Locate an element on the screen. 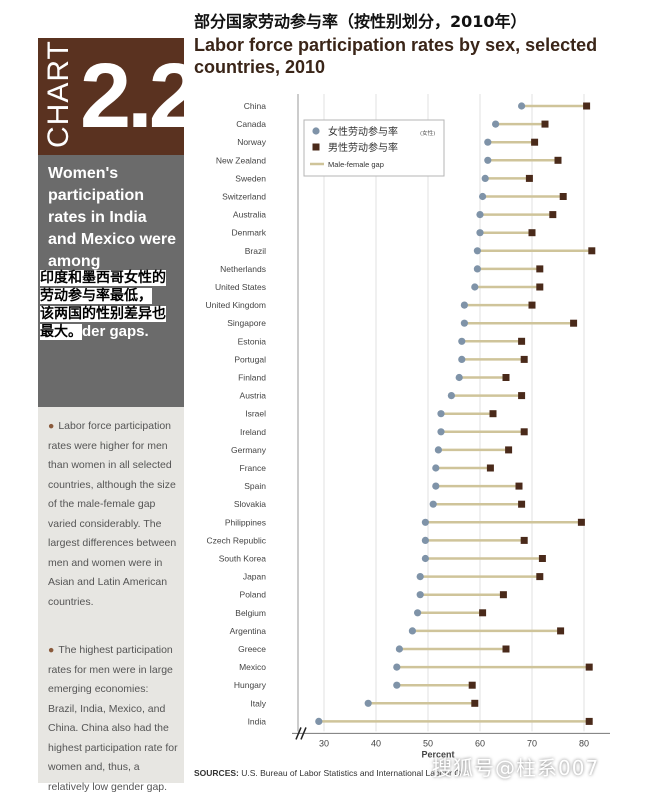 The width and height of the screenshot is (650, 797). x-tick-label: 80 is located at coordinates (584, 743).